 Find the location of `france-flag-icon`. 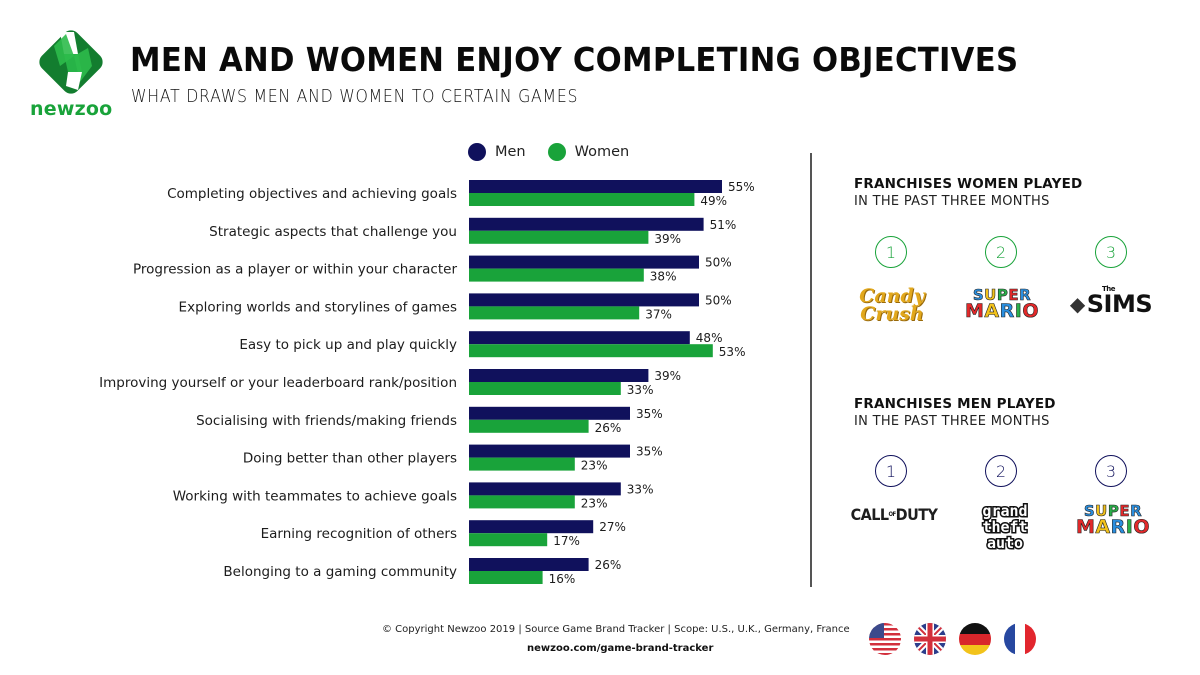

france-flag-icon is located at coordinates (1020, 639).